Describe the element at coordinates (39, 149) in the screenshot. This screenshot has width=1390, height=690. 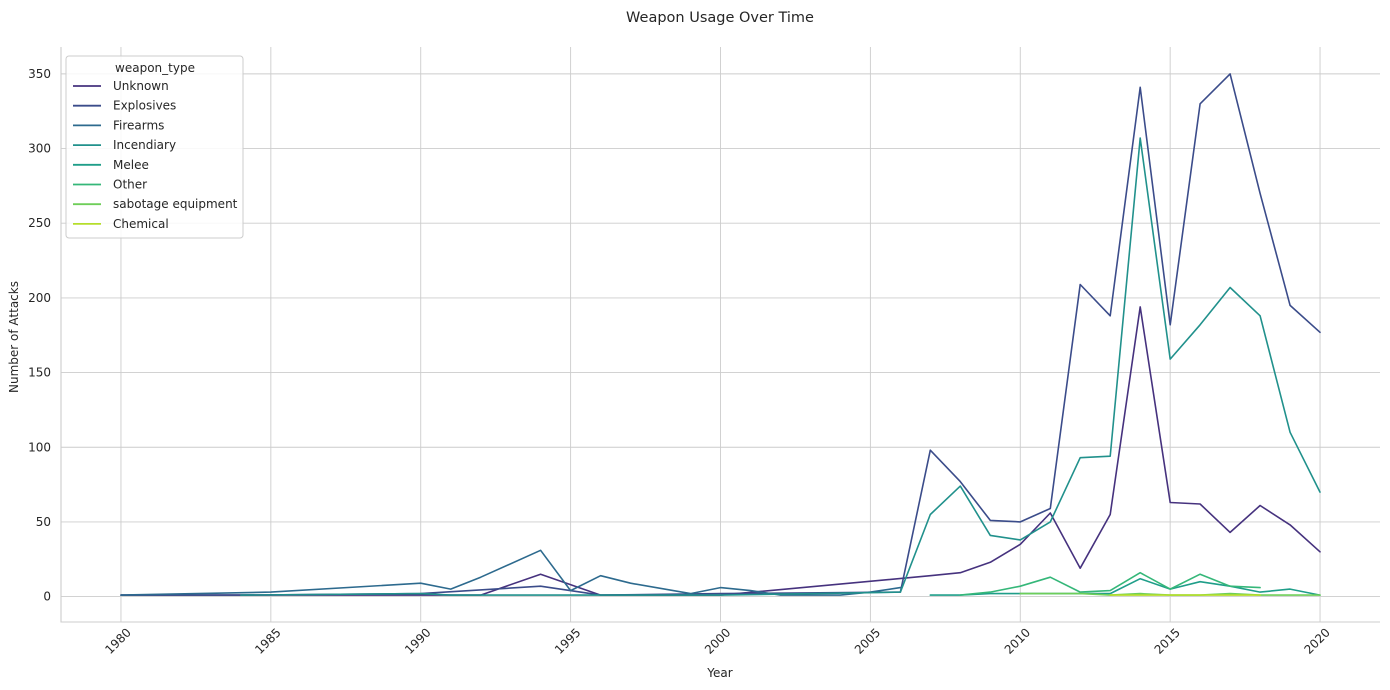
I see `y-tick-label: 300` at that location.